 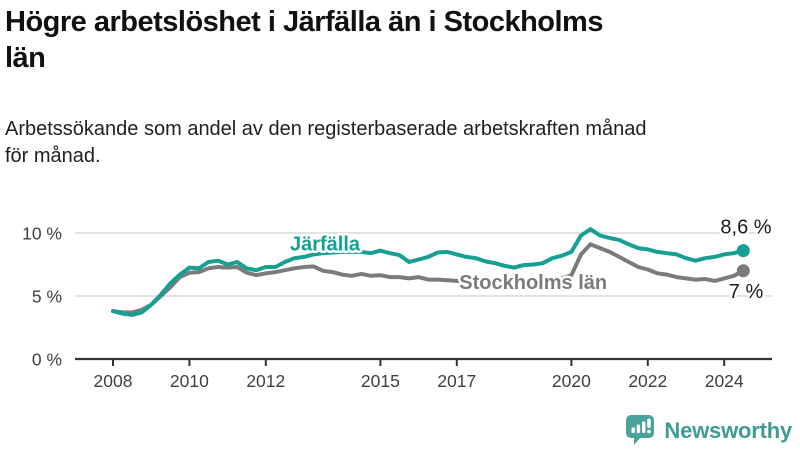 I want to click on y-tick-label: 0 %, so click(x=47, y=360).